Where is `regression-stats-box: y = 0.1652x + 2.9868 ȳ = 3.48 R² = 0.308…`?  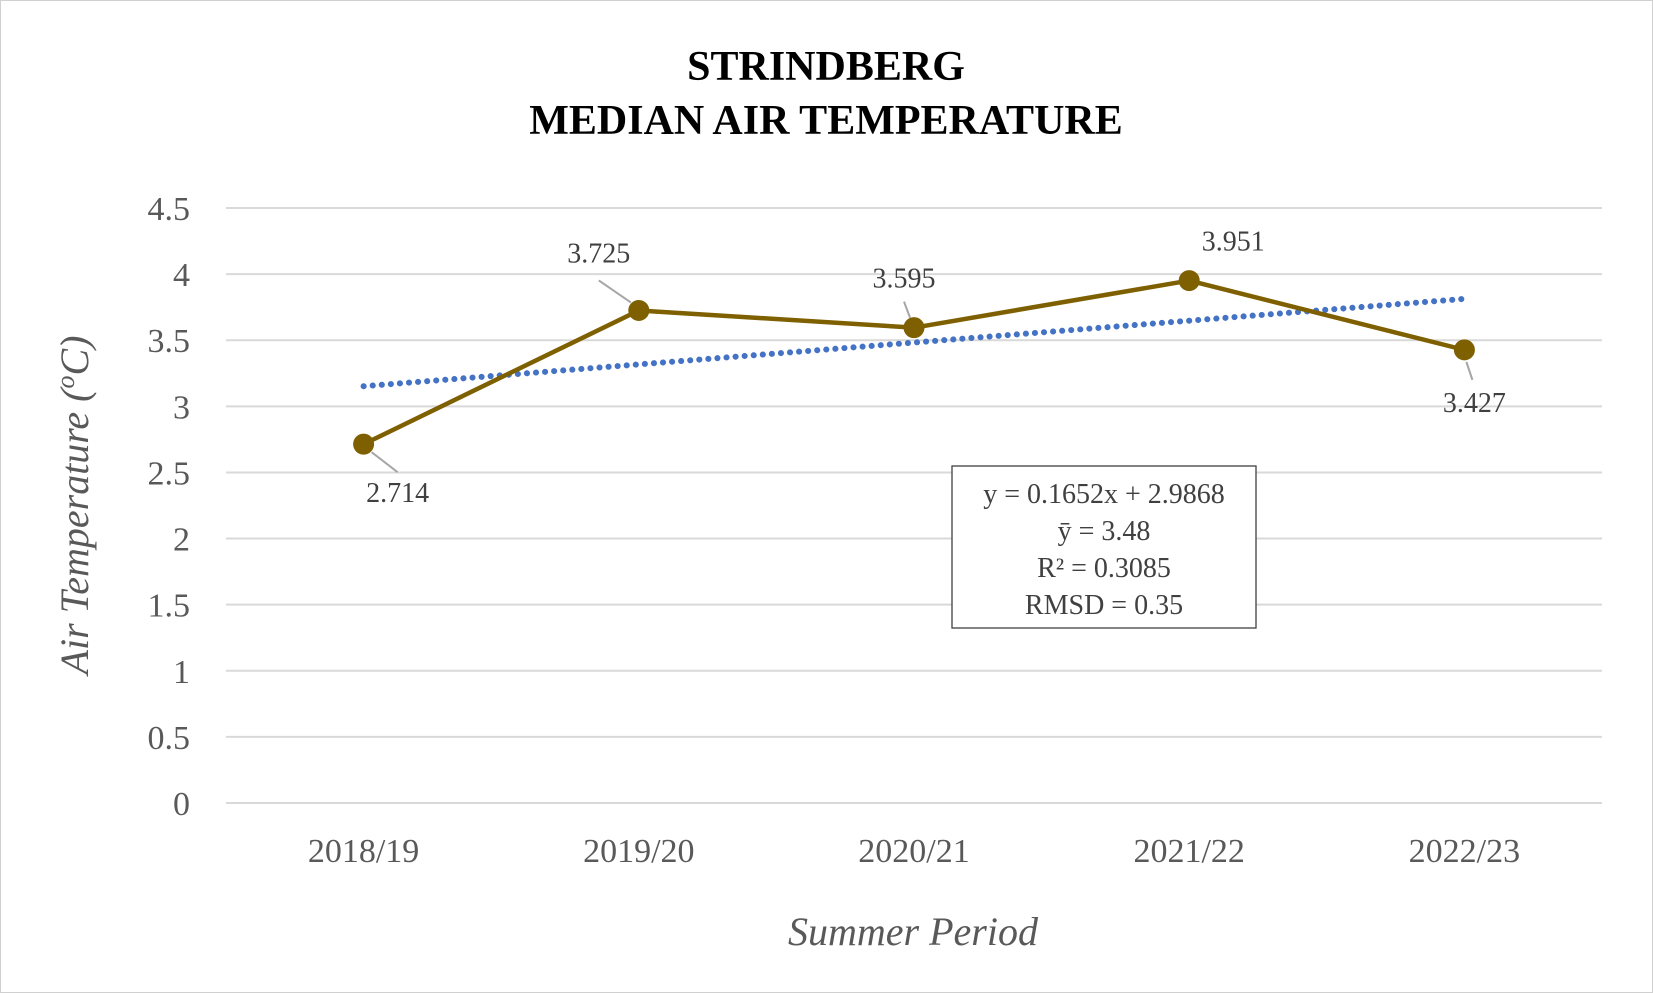 regression-stats-box: y = 0.1652x + 2.9868 ȳ = 3.48 R² = 0.308… is located at coordinates (1104, 547).